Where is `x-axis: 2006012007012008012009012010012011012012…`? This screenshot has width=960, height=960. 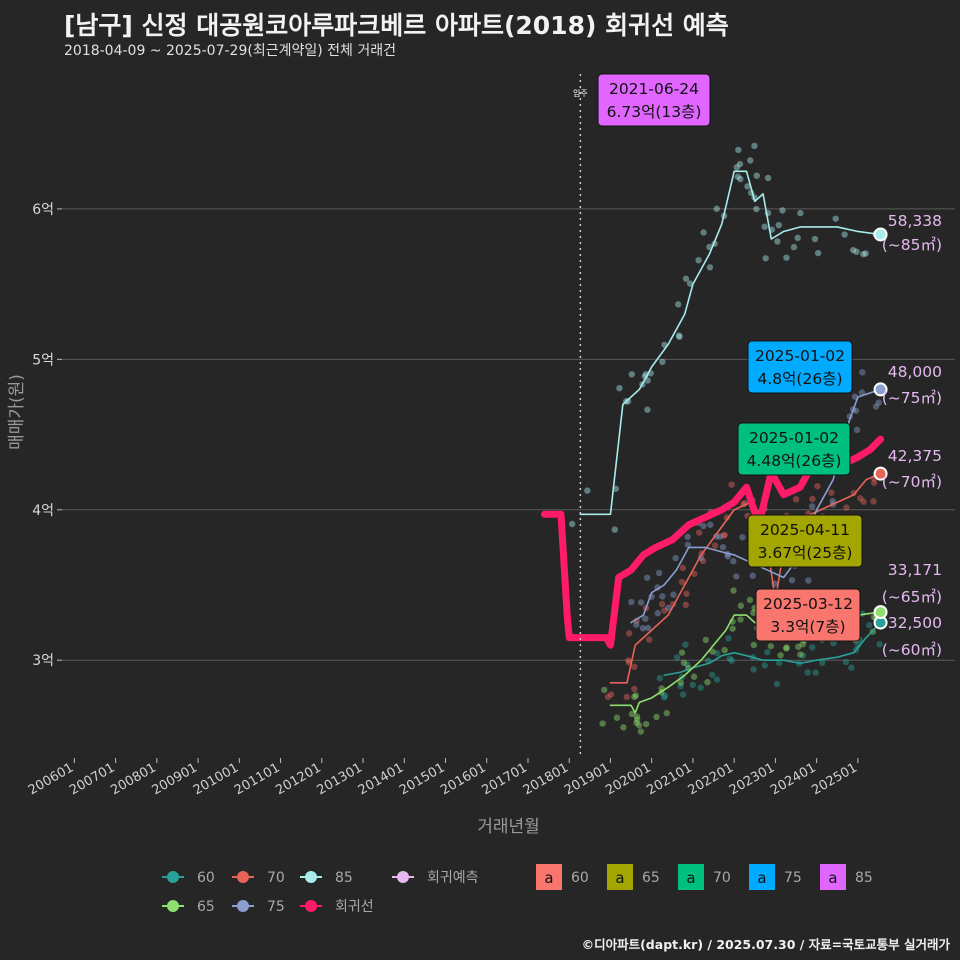 x-axis: 2006012007012008012009012010012011012012… is located at coordinates (443, 797).